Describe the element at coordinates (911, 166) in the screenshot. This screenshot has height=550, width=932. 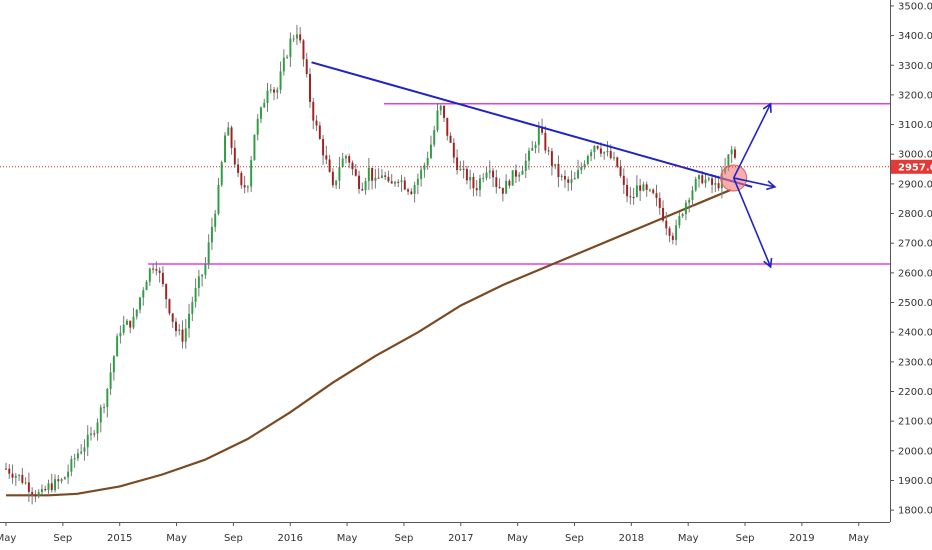
I see `last-price-tag-box` at that location.